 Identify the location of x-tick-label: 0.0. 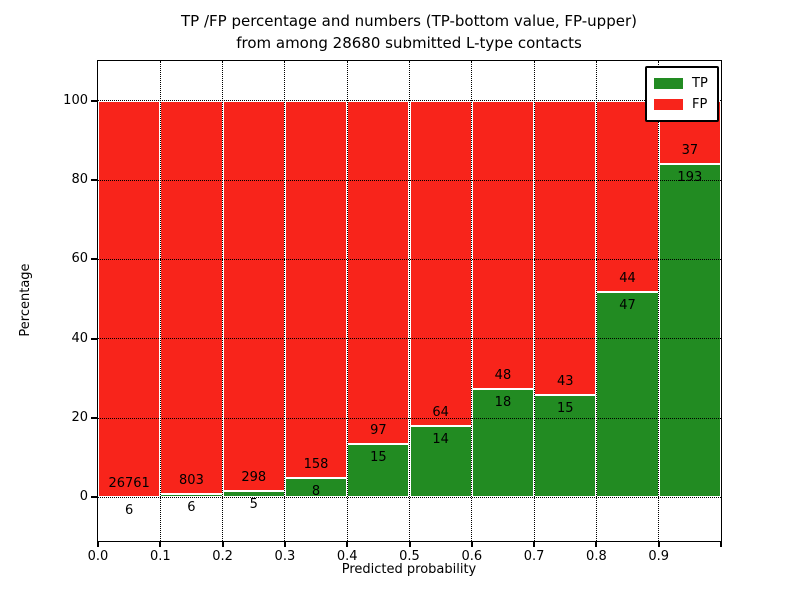
(98, 556).